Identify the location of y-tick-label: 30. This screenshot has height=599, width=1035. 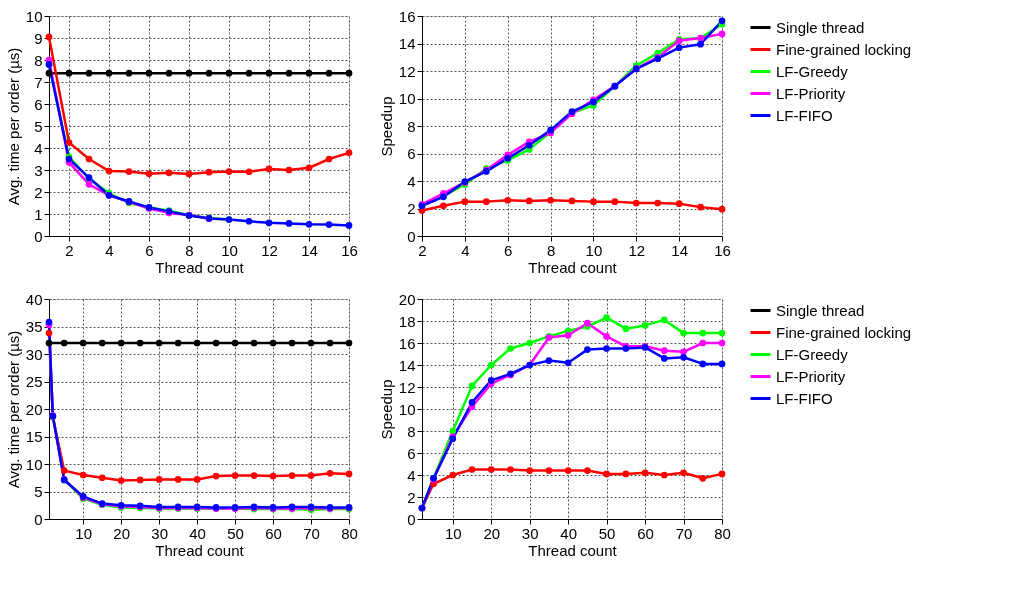
(34, 354).